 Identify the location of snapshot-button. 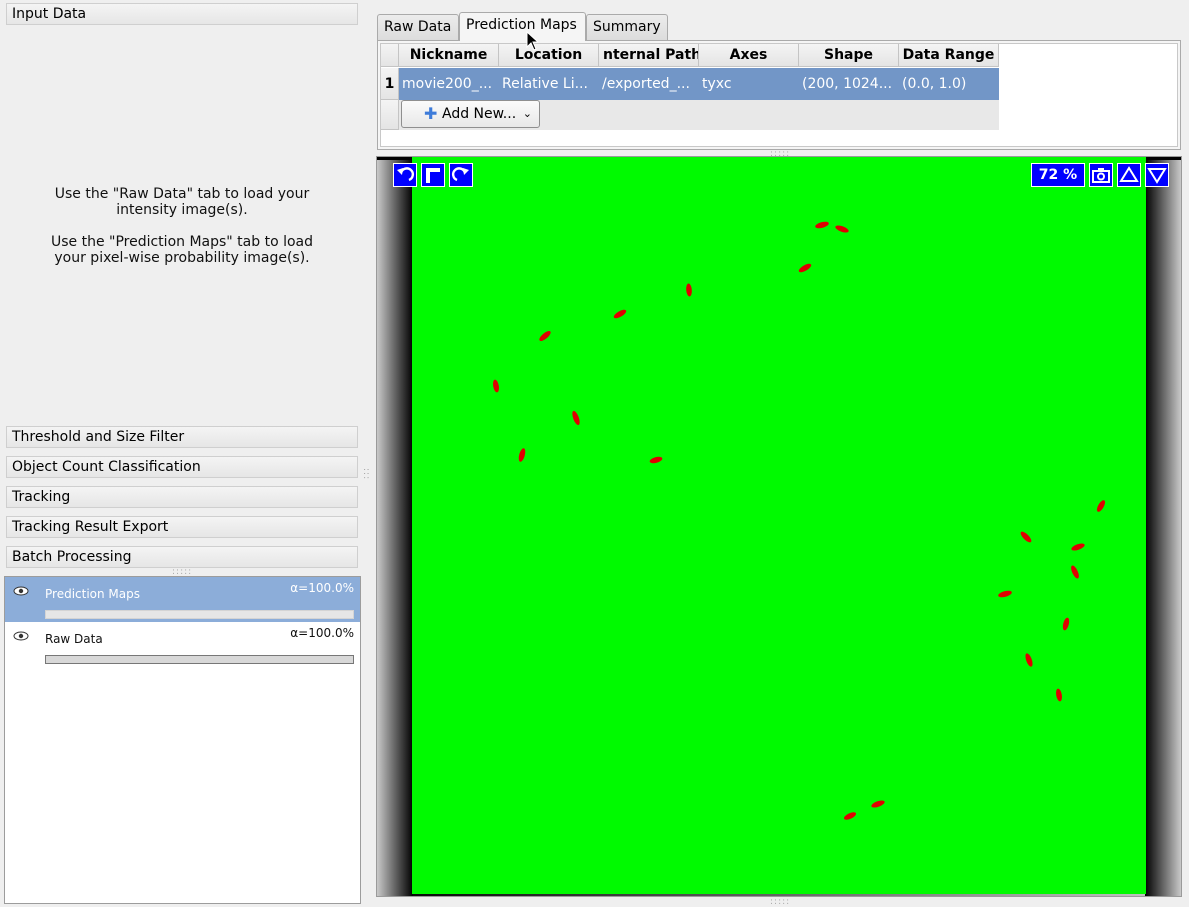
(1101, 175).